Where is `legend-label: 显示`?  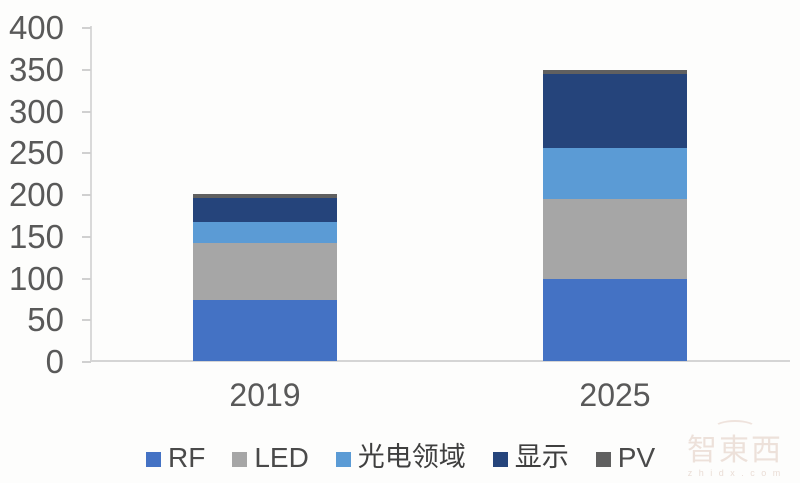 legend-label: 显示 is located at coordinates (541, 457).